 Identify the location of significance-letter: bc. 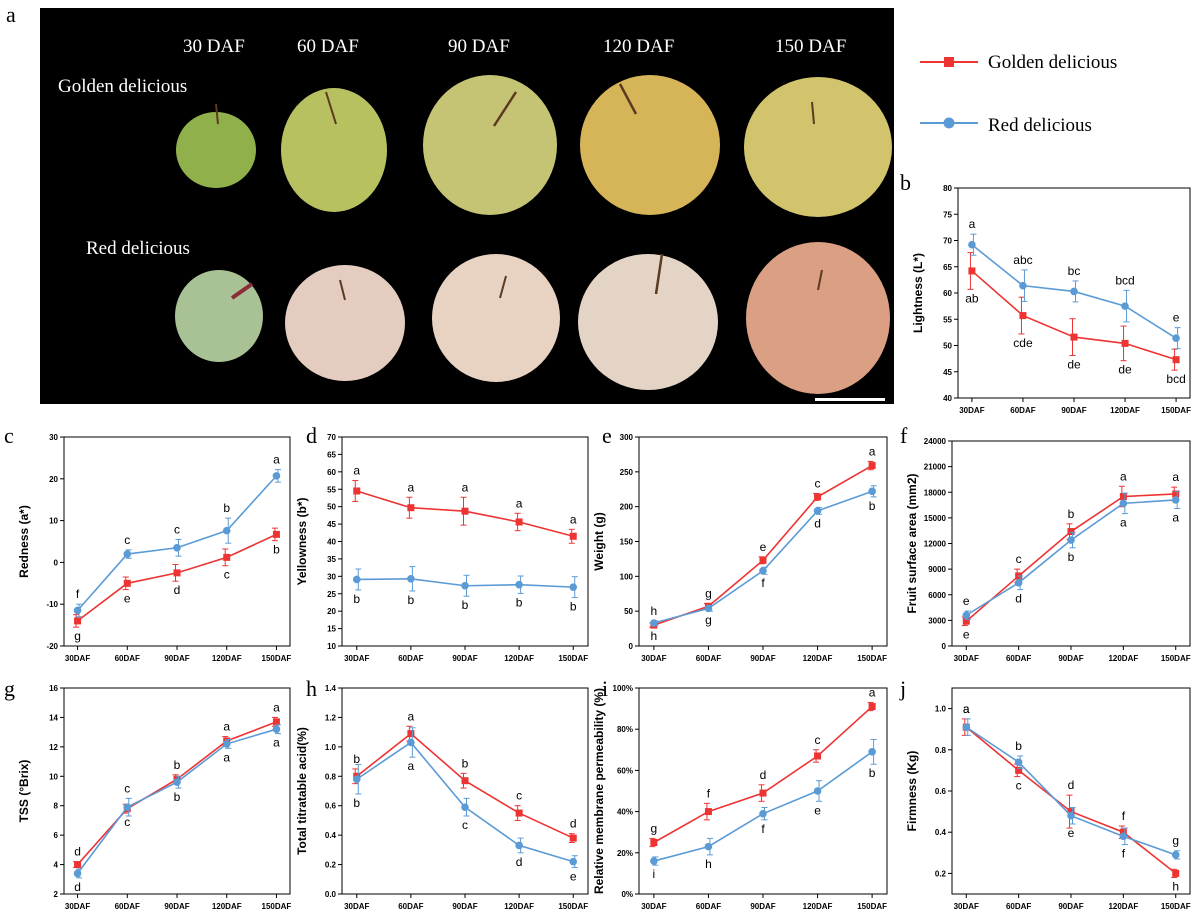
(1074, 271).